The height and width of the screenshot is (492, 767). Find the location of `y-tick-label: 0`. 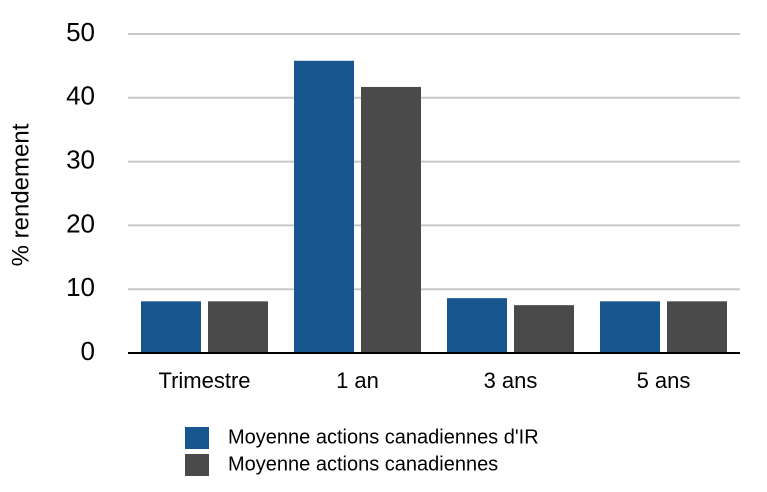

y-tick-label: 0 is located at coordinates (88, 351).